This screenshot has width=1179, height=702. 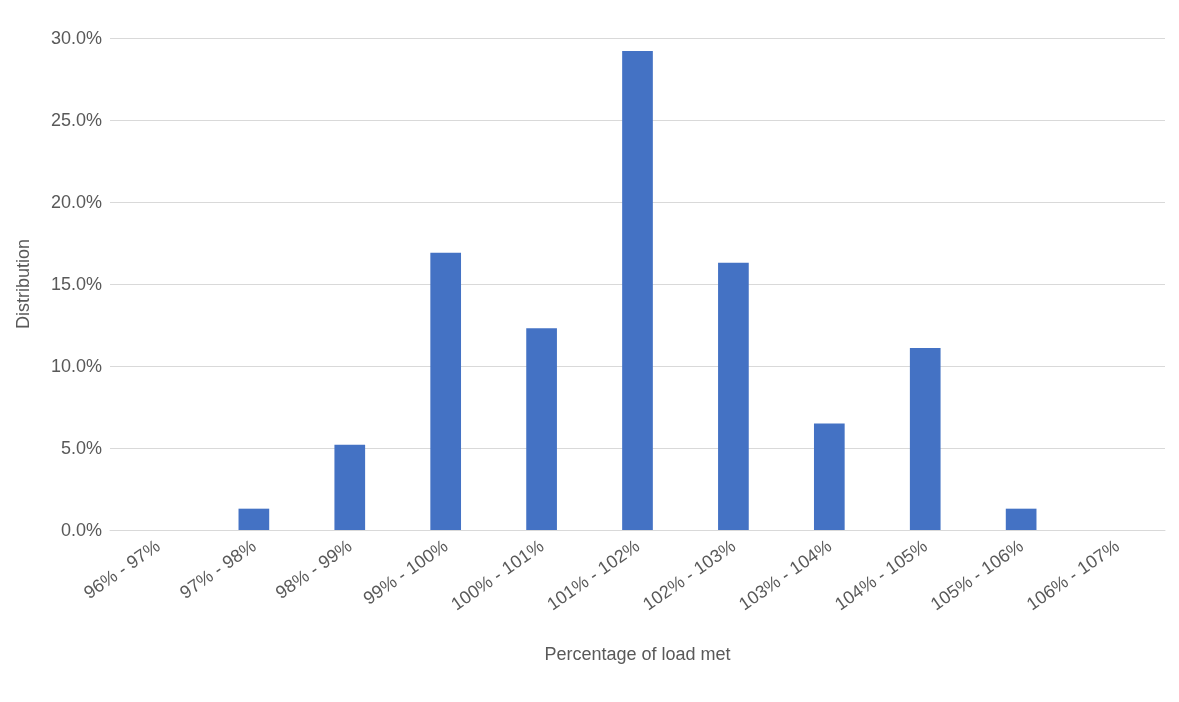 What do you see at coordinates (81, 448) in the screenshot?
I see `y-tick-label: 5.0%` at bounding box center [81, 448].